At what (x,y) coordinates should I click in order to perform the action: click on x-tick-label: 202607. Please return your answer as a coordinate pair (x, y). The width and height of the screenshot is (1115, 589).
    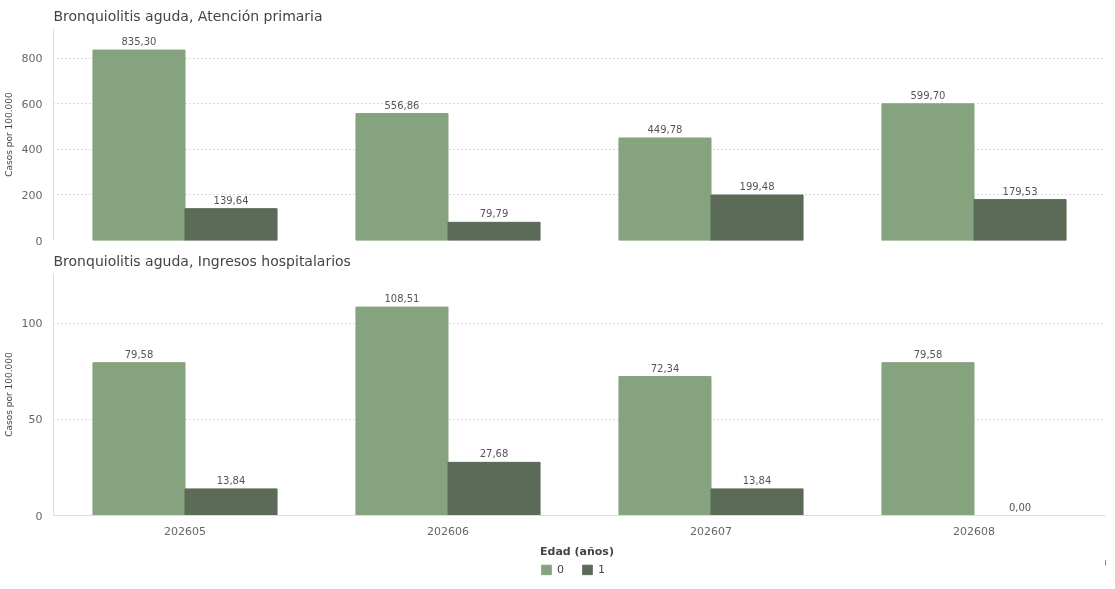
    Looking at the image, I should click on (711, 531).